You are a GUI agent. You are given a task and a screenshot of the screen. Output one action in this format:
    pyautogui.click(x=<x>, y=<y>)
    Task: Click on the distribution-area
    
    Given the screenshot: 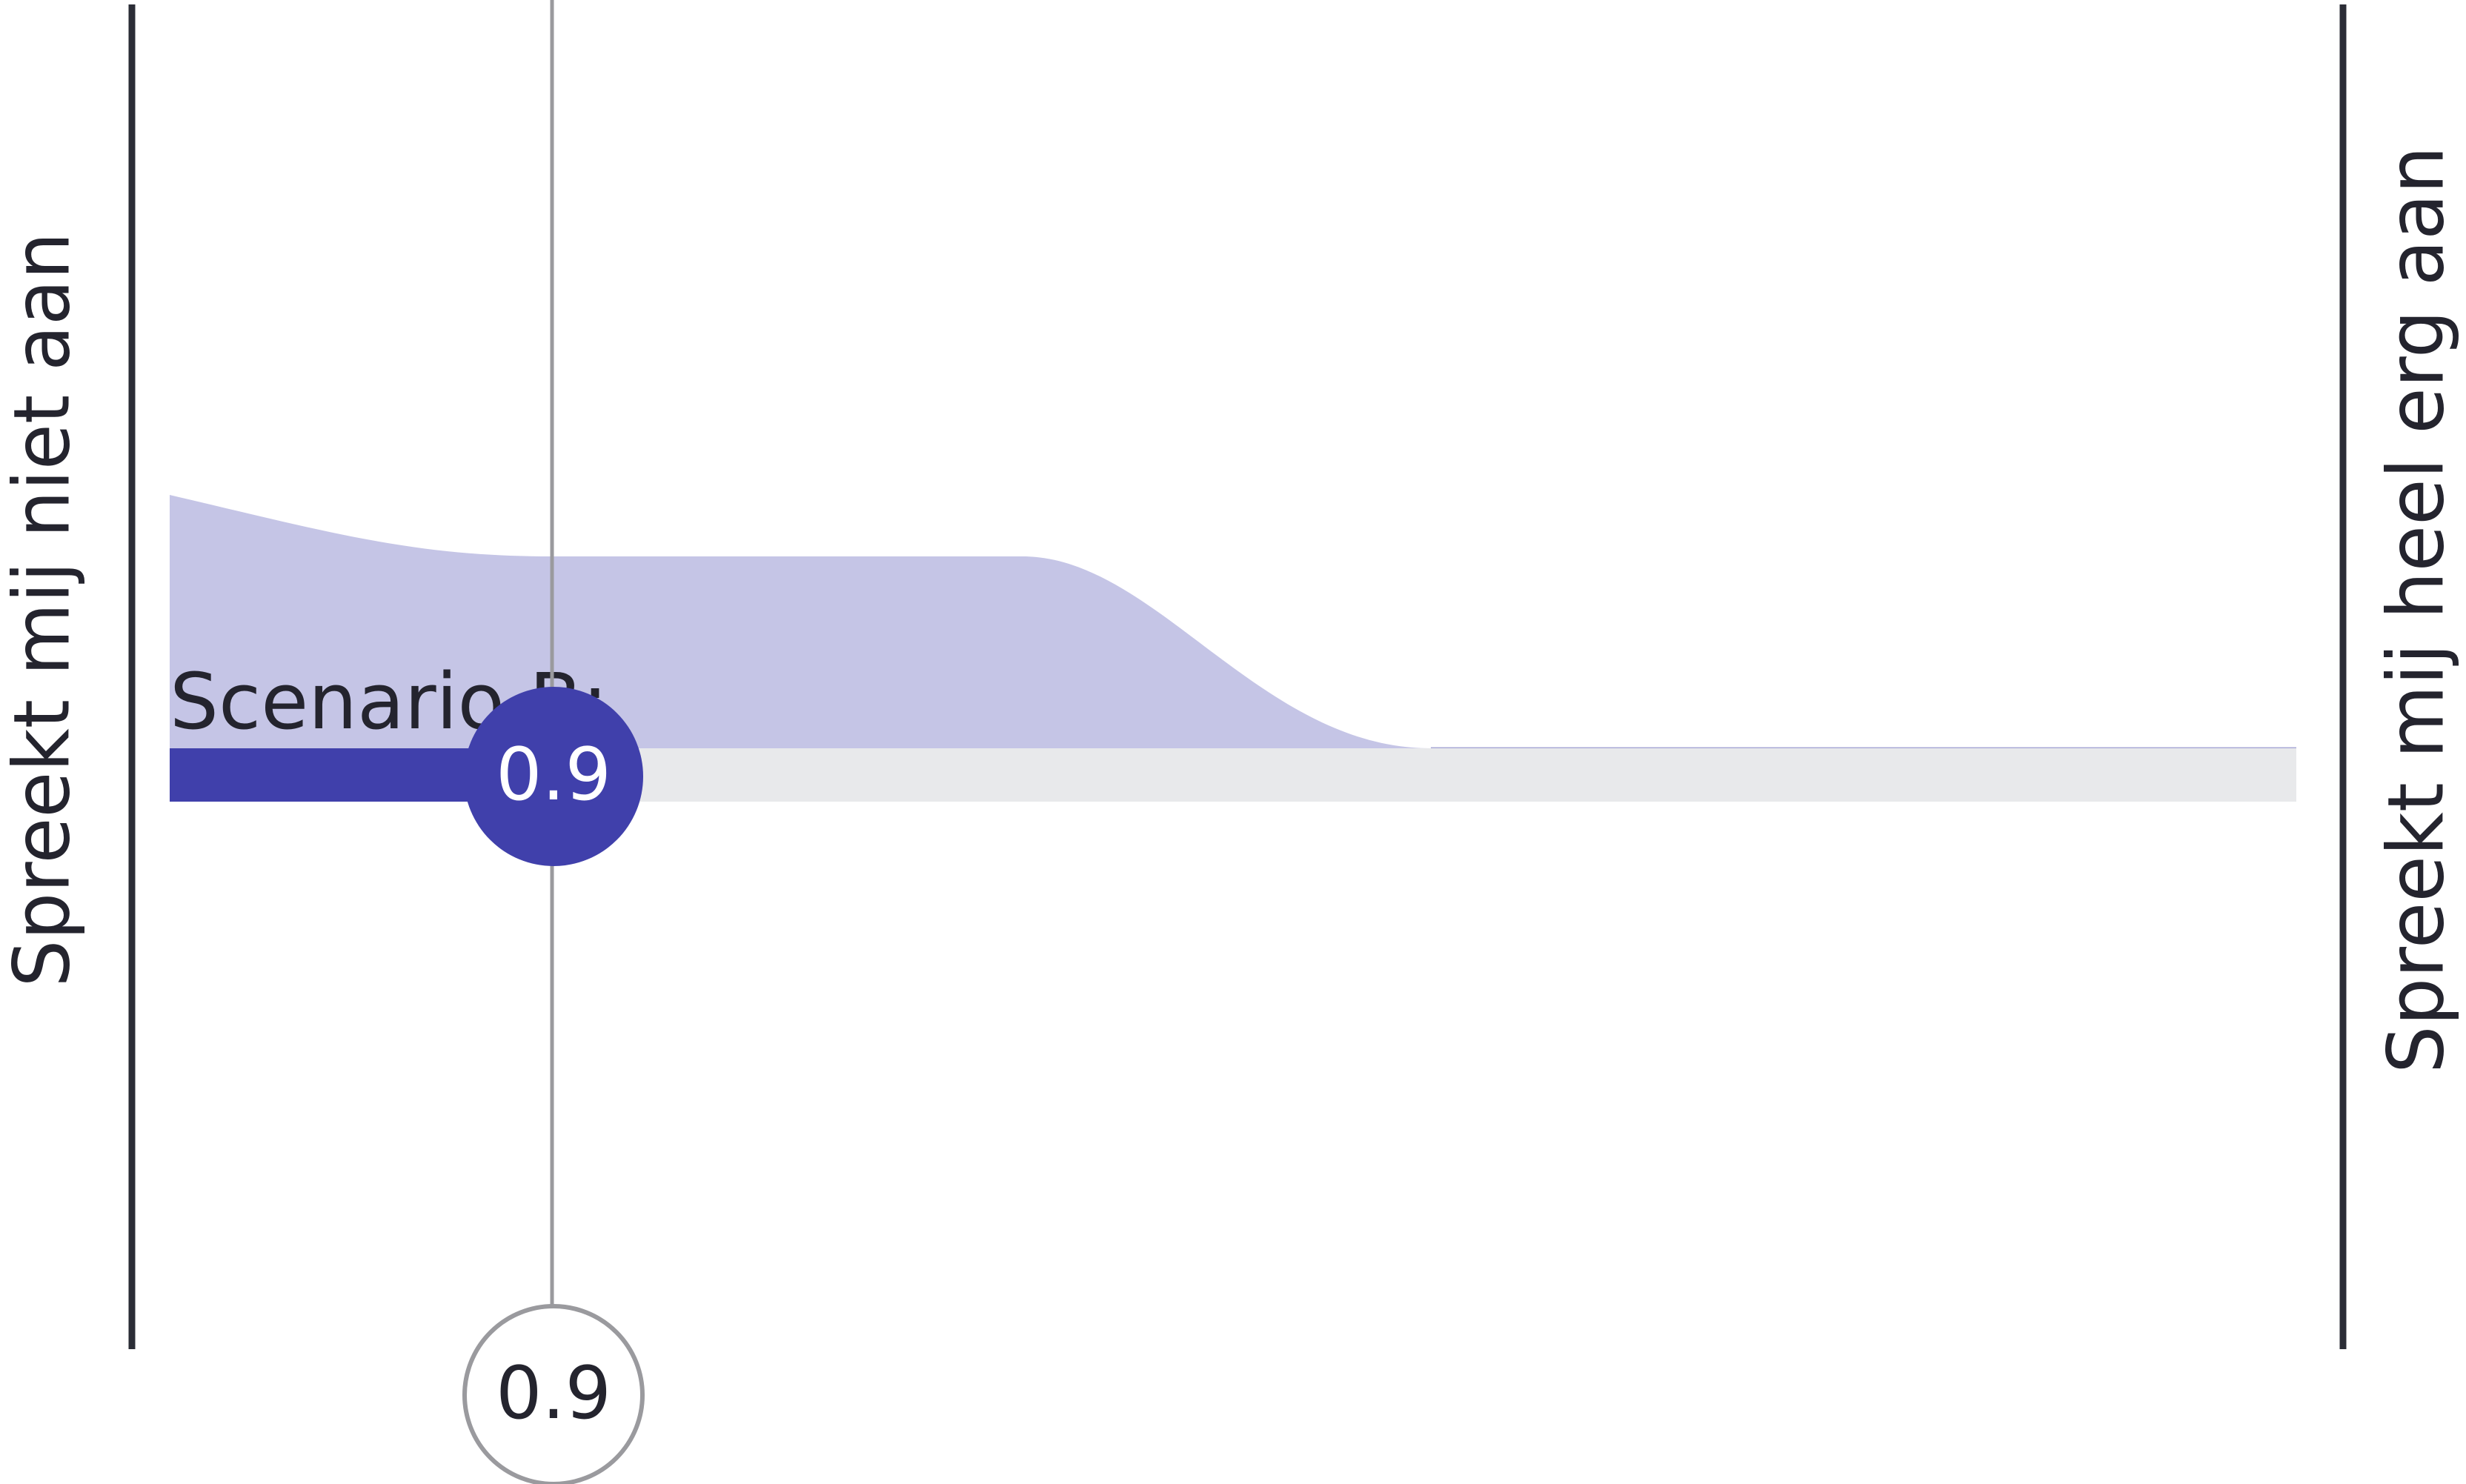 What is the action you would take?
    pyautogui.click(x=1233, y=622)
    